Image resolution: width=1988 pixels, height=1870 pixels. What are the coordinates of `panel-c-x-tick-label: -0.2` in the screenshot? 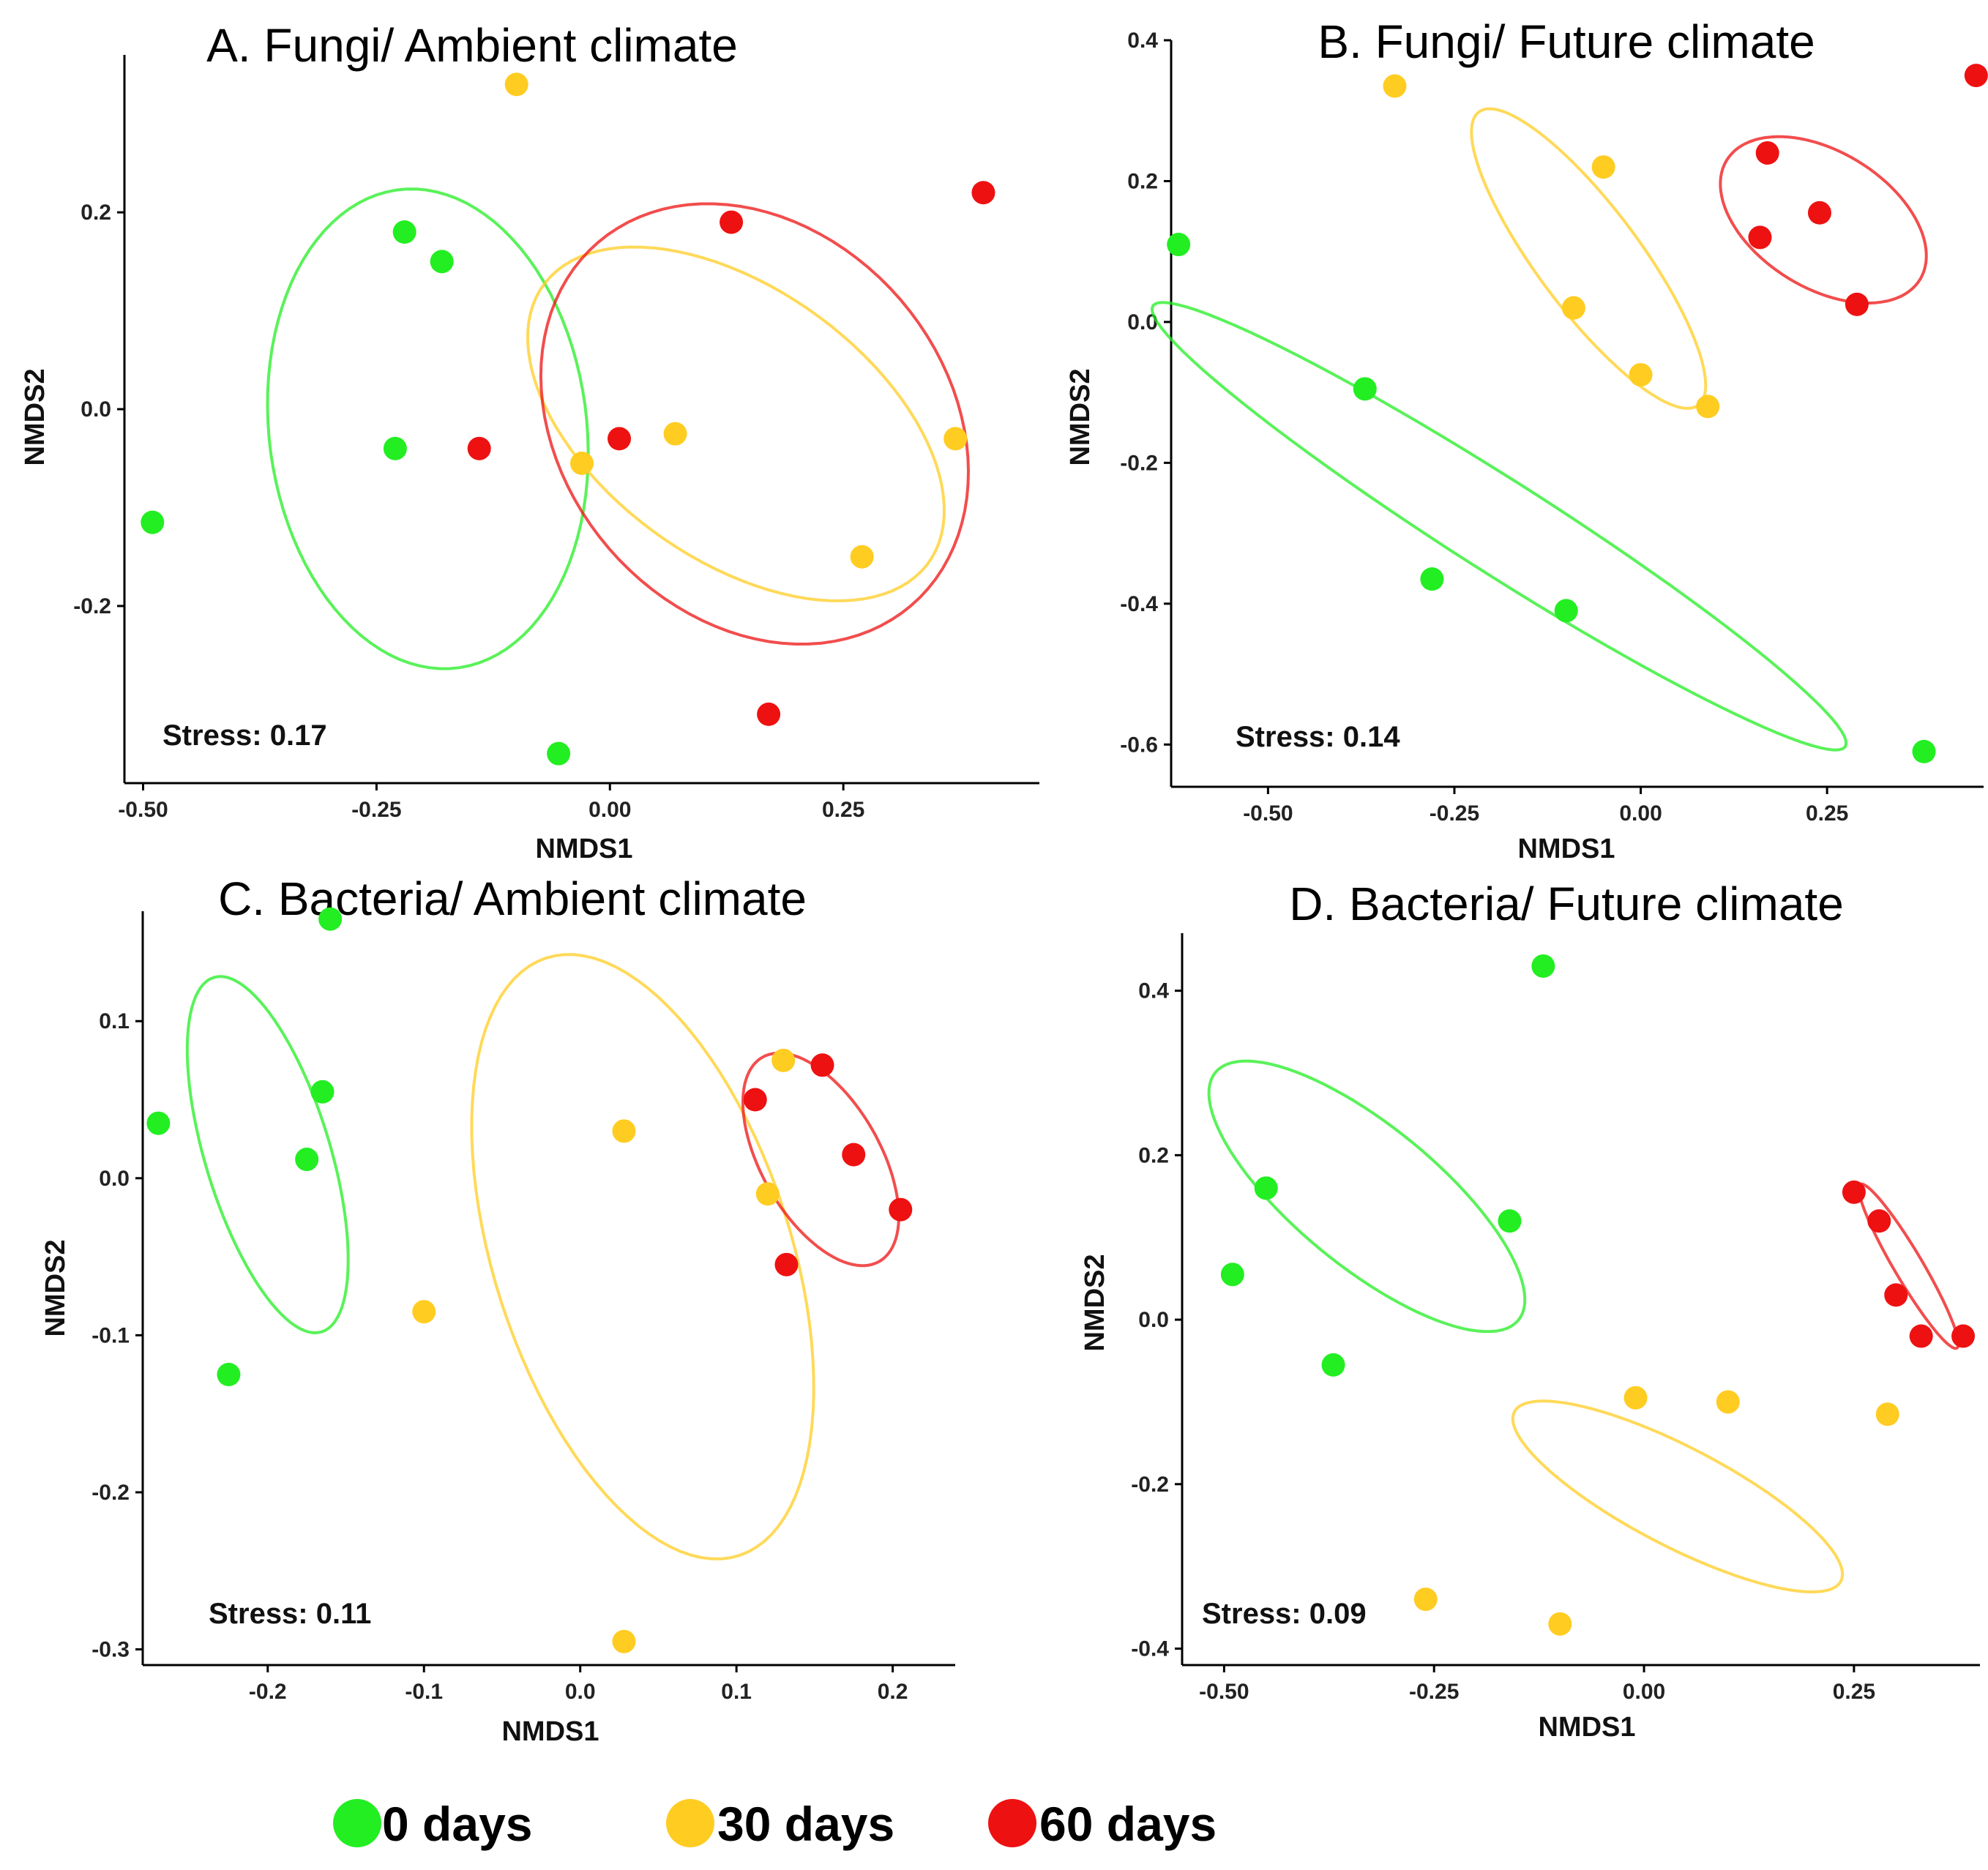 It's located at (268, 1692).